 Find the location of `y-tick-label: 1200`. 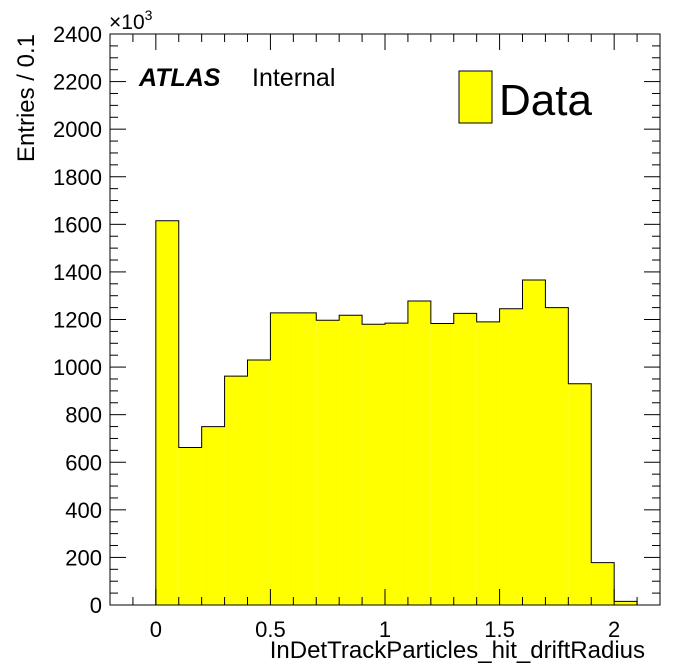

y-tick-label: 1200 is located at coordinates (77, 320).